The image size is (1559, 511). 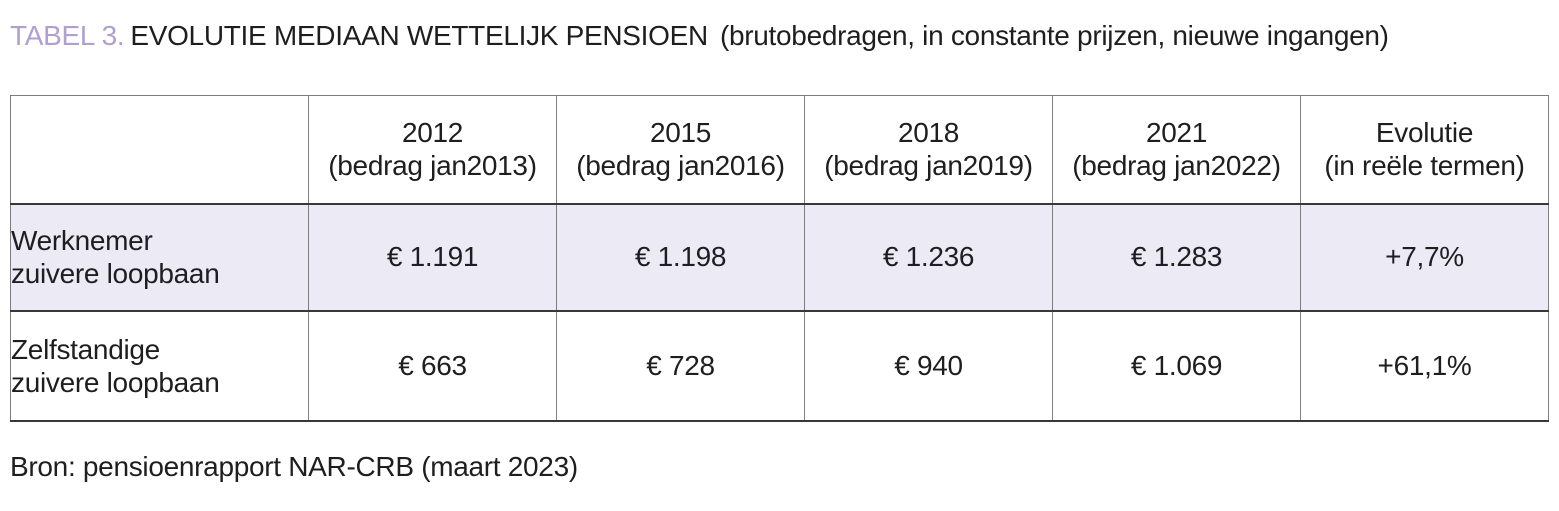 What do you see at coordinates (928, 365) in the screenshot?
I see `cell-zelfstandige-2018: € 940` at bounding box center [928, 365].